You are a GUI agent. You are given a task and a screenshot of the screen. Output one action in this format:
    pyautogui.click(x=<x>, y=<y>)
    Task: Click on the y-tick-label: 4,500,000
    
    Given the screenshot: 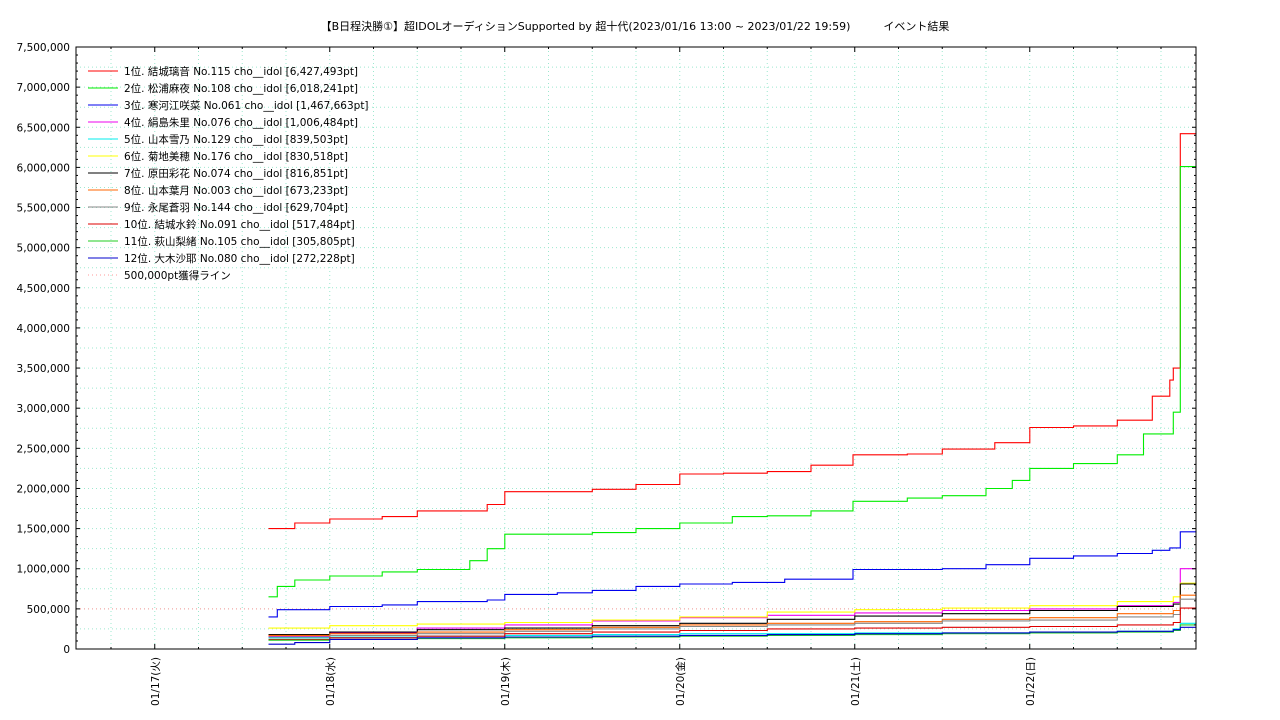 What is the action you would take?
    pyautogui.click(x=43, y=289)
    